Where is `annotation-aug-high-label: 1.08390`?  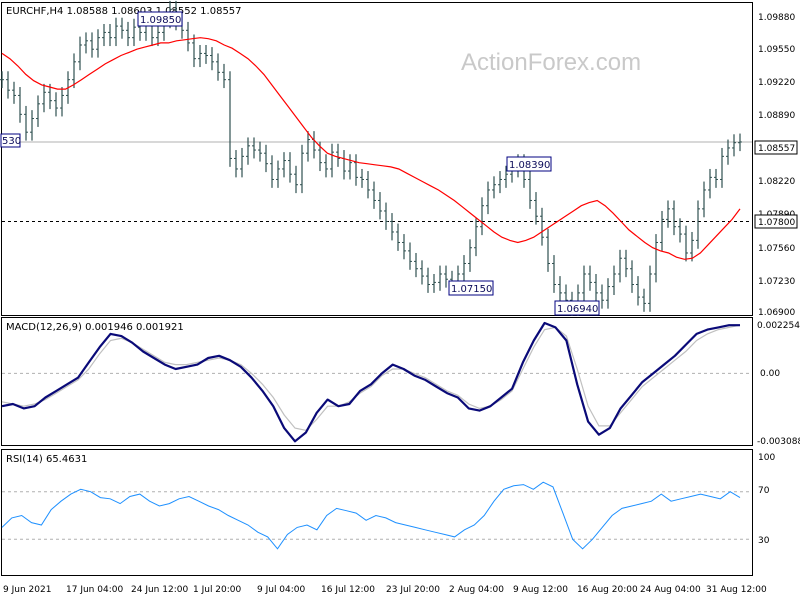
annotation-aug-high-label: 1.08390 is located at coordinates (529, 165).